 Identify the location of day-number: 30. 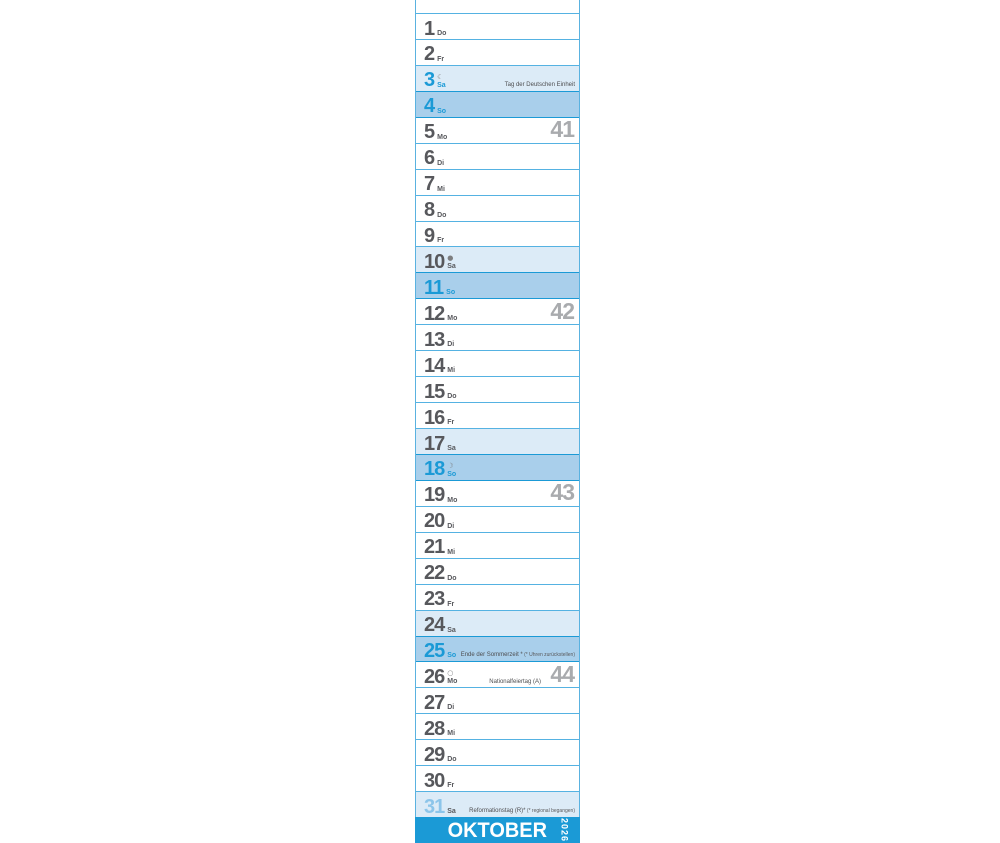
(434, 780).